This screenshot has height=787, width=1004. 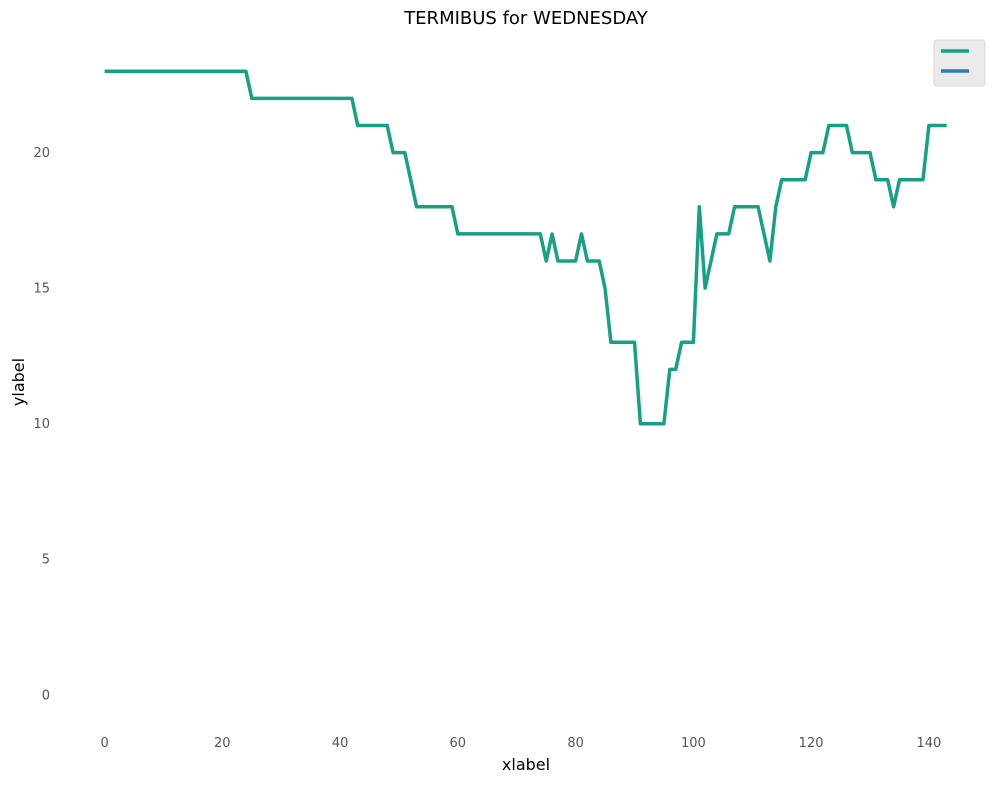 I want to click on y-tick-label: 15, so click(x=41, y=289).